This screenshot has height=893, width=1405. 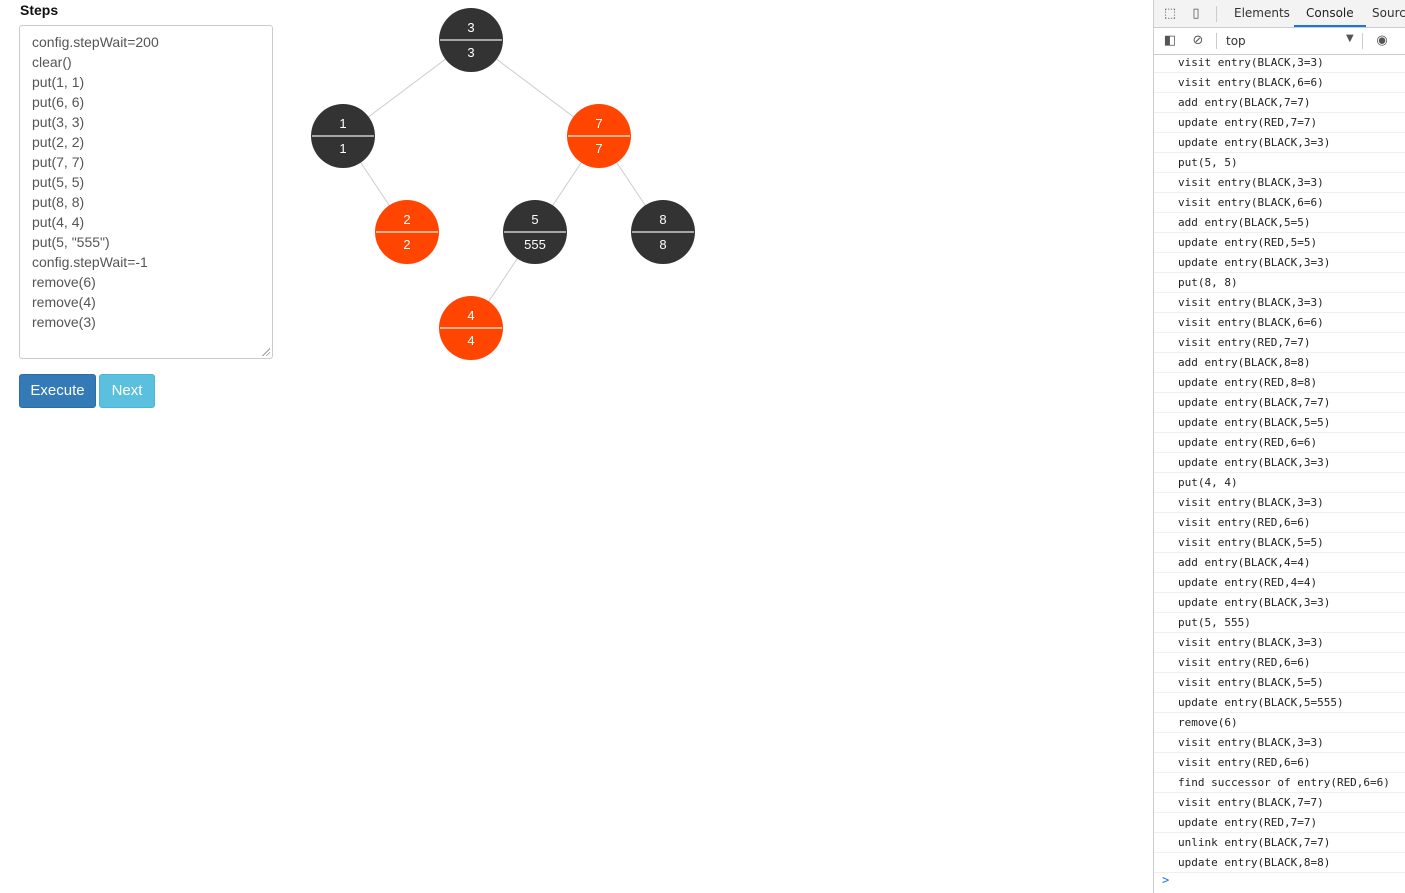 What do you see at coordinates (1279, 103) in the screenshot?
I see `console-line: add entry(BLACK,7=7)` at bounding box center [1279, 103].